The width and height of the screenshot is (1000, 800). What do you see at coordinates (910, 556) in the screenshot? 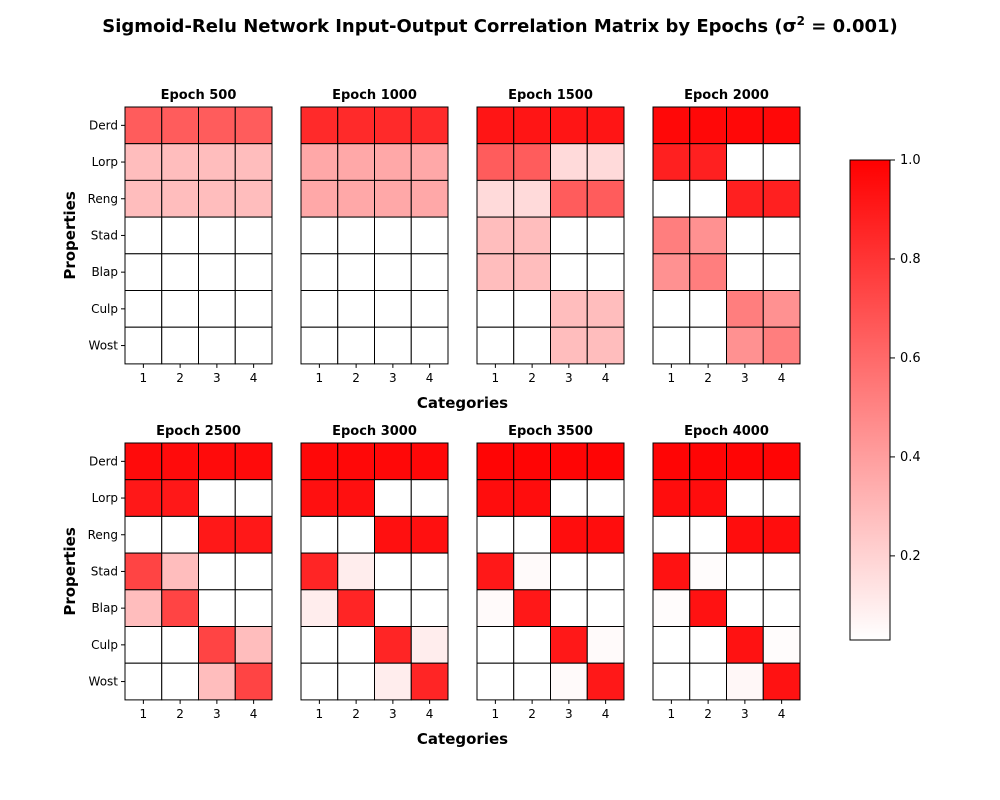
I see `colorbar-tick-label: 0.2` at bounding box center [910, 556].